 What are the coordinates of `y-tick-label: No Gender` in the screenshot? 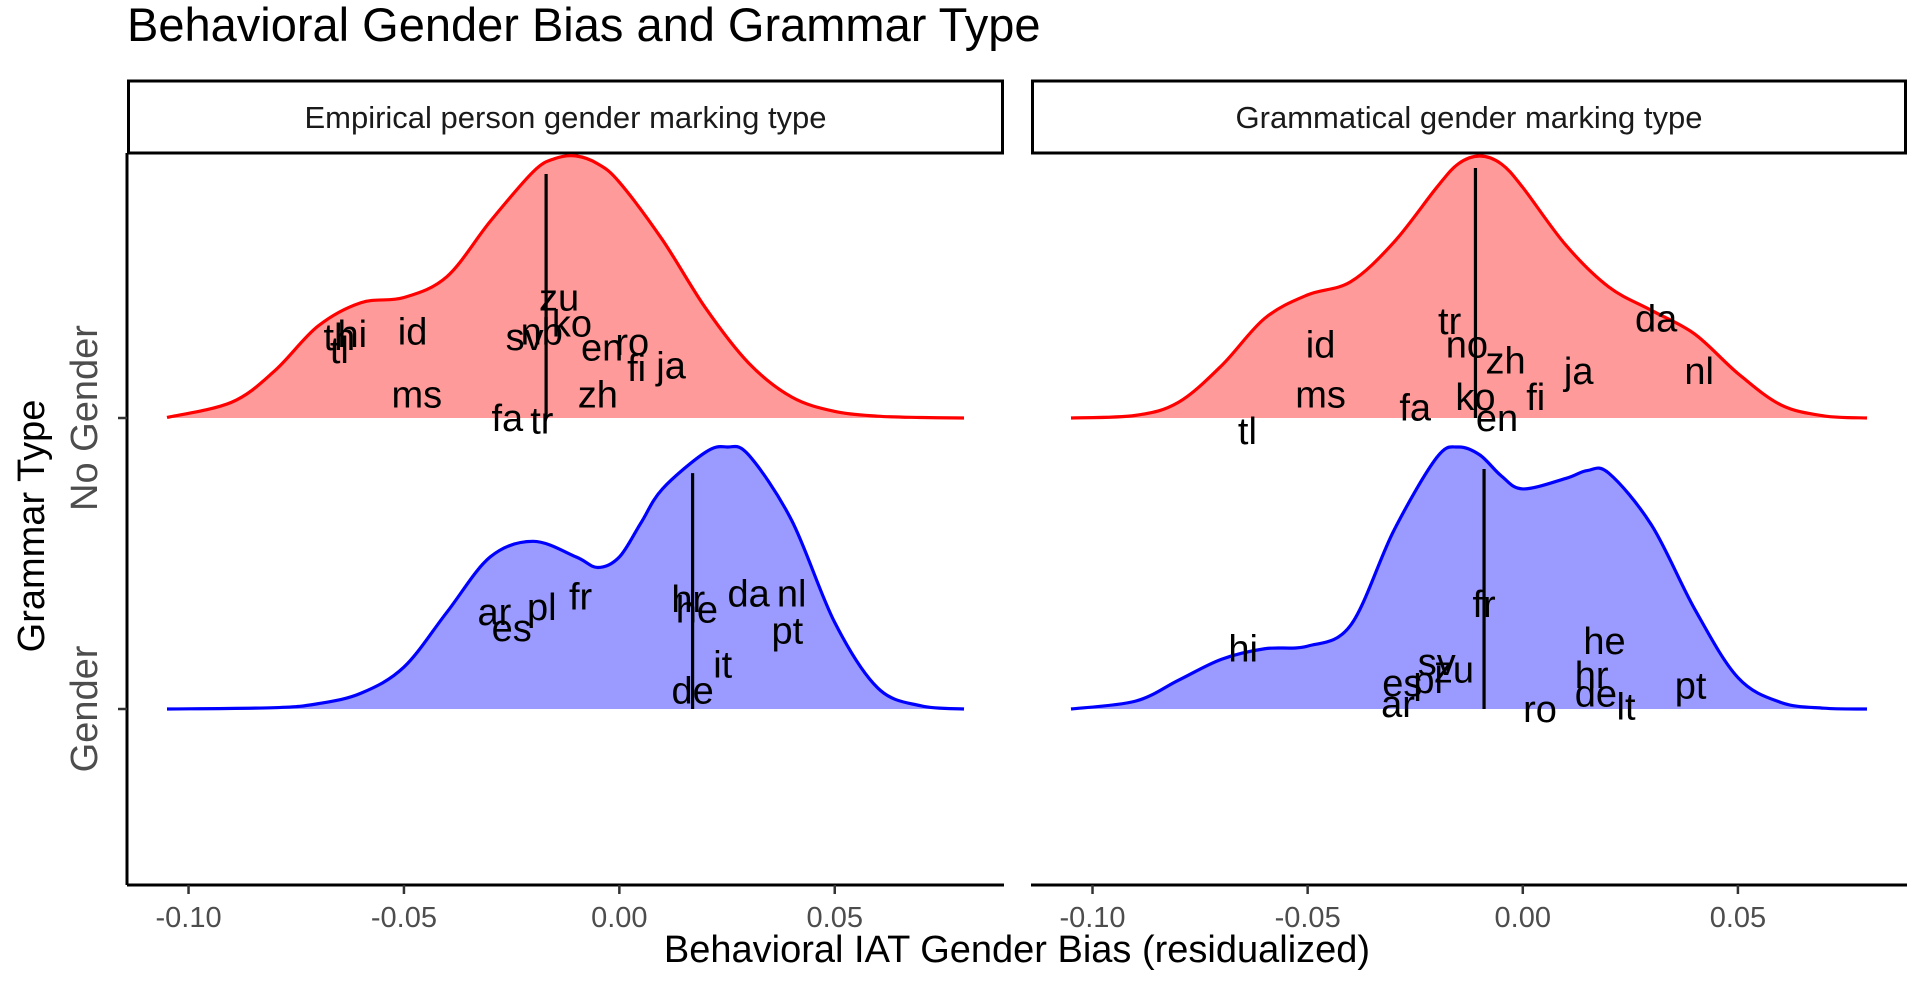 It's located at (85, 418).